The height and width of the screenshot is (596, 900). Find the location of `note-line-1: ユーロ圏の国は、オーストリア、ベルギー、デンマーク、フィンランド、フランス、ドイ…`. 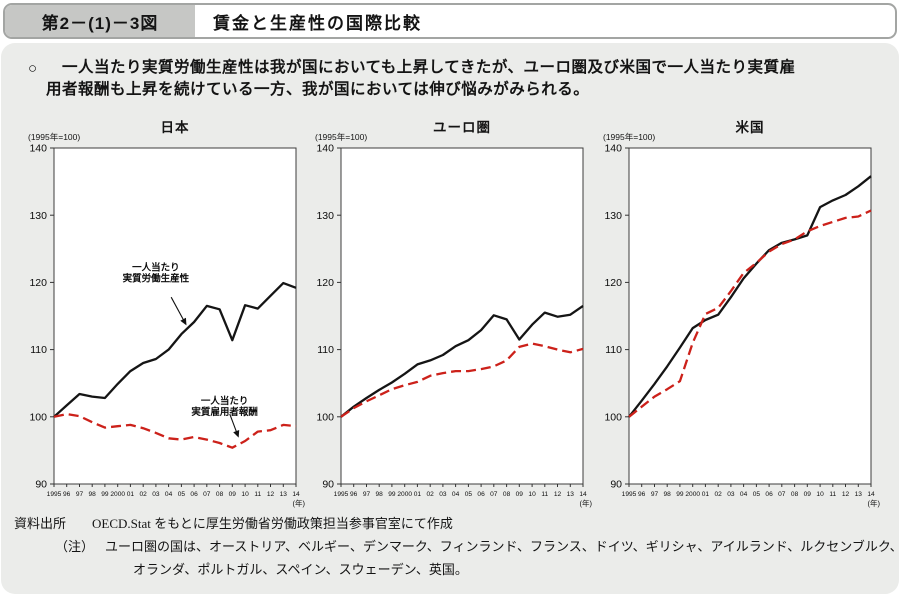

note-line-1: ユーロ圏の国は、オーストリア、ベルギー、デンマーク、フィンランド、フランス、ドイ… is located at coordinates (502, 546).